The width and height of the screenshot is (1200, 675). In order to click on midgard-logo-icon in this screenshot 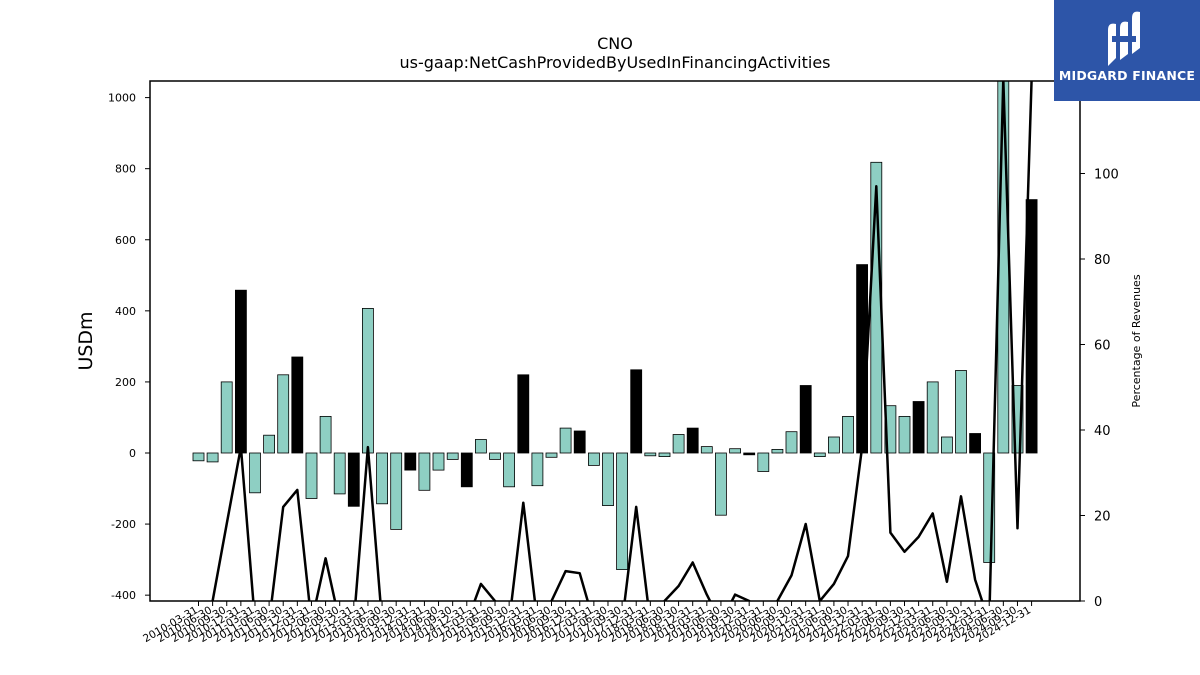, I will do `click(1124, 38)`.